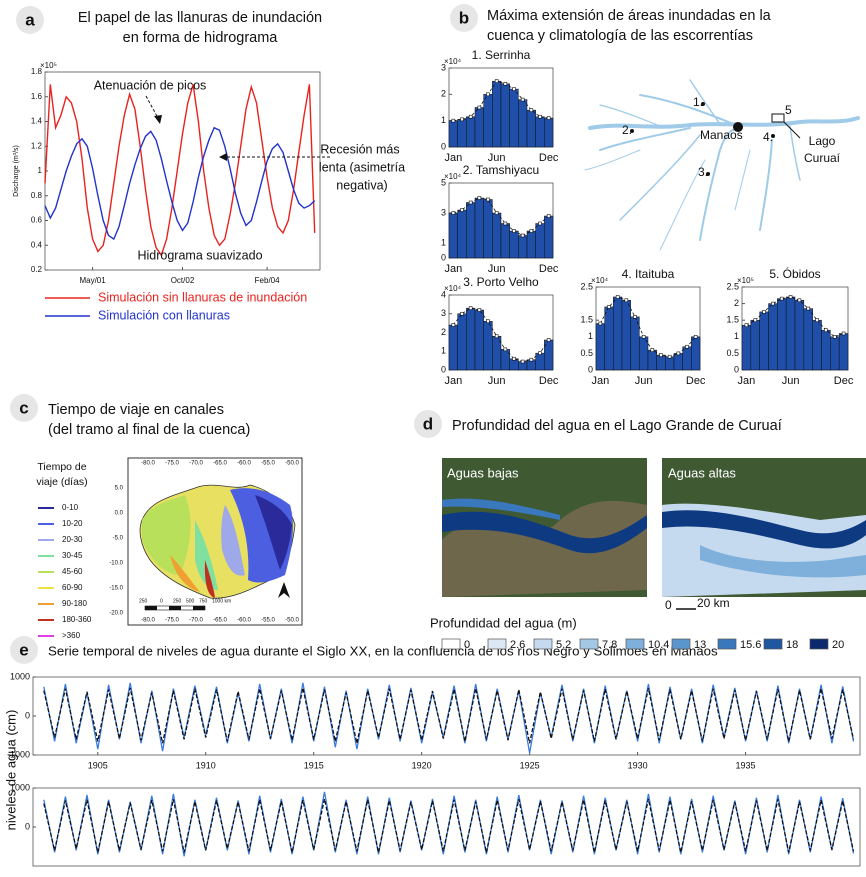 This screenshot has height=877, width=866. I want to click on x-tick-label: 1915, so click(314, 765).